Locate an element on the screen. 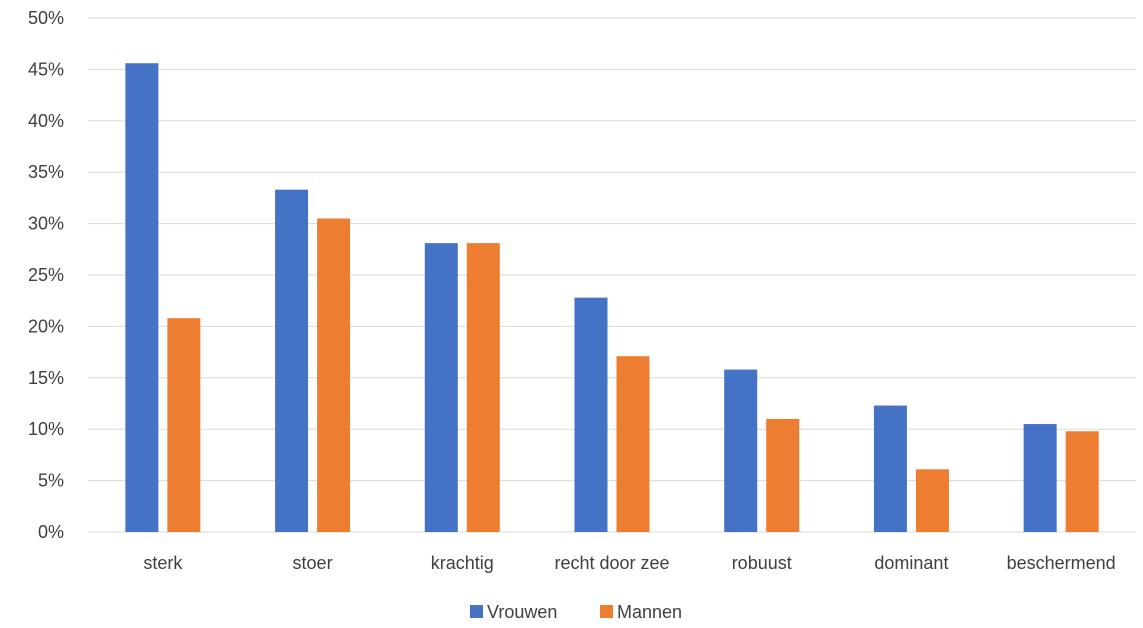  y-tick-label: 0% is located at coordinates (51, 532).